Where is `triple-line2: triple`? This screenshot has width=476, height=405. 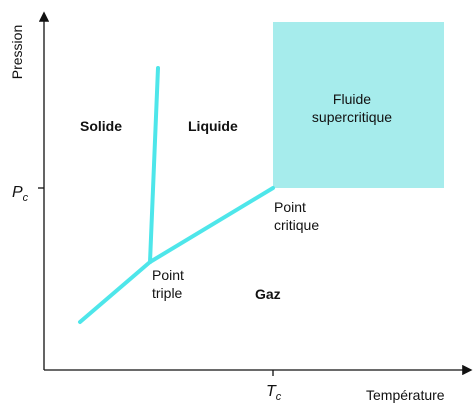 triple-line2: triple is located at coordinates (167, 293).